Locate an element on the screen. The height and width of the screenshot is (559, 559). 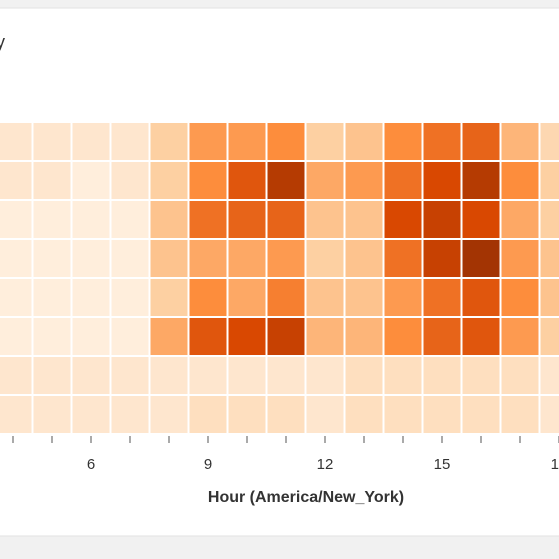
x-tick-label: 15 is located at coordinates (442, 464).